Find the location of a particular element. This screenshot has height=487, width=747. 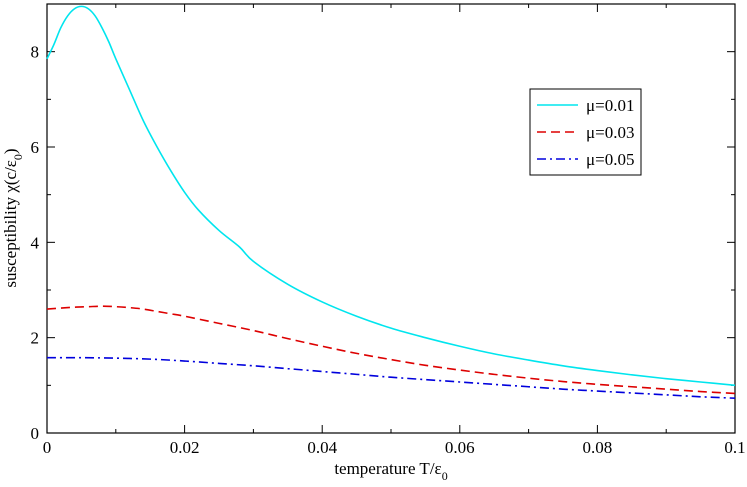

legend-label-2: μ=0.03 is located at coordinates (610, 132).